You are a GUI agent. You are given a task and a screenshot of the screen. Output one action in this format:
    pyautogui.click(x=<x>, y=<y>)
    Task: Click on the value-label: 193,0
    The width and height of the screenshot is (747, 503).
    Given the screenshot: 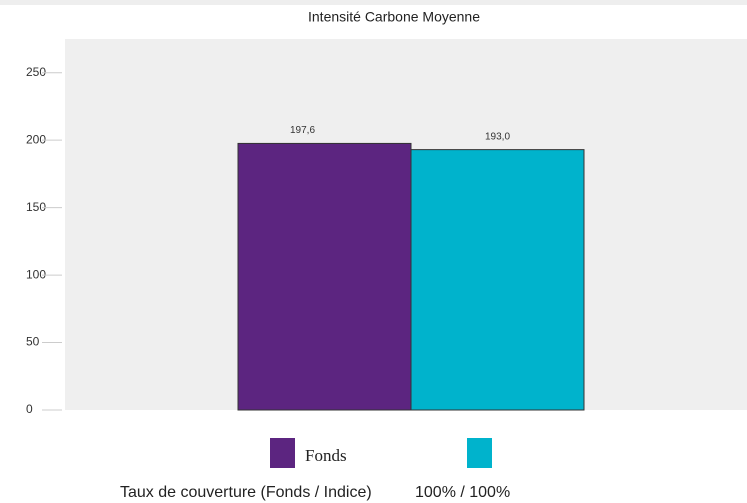 What is the action you would take?
    pyautogui.click(x=497, y=136)
    